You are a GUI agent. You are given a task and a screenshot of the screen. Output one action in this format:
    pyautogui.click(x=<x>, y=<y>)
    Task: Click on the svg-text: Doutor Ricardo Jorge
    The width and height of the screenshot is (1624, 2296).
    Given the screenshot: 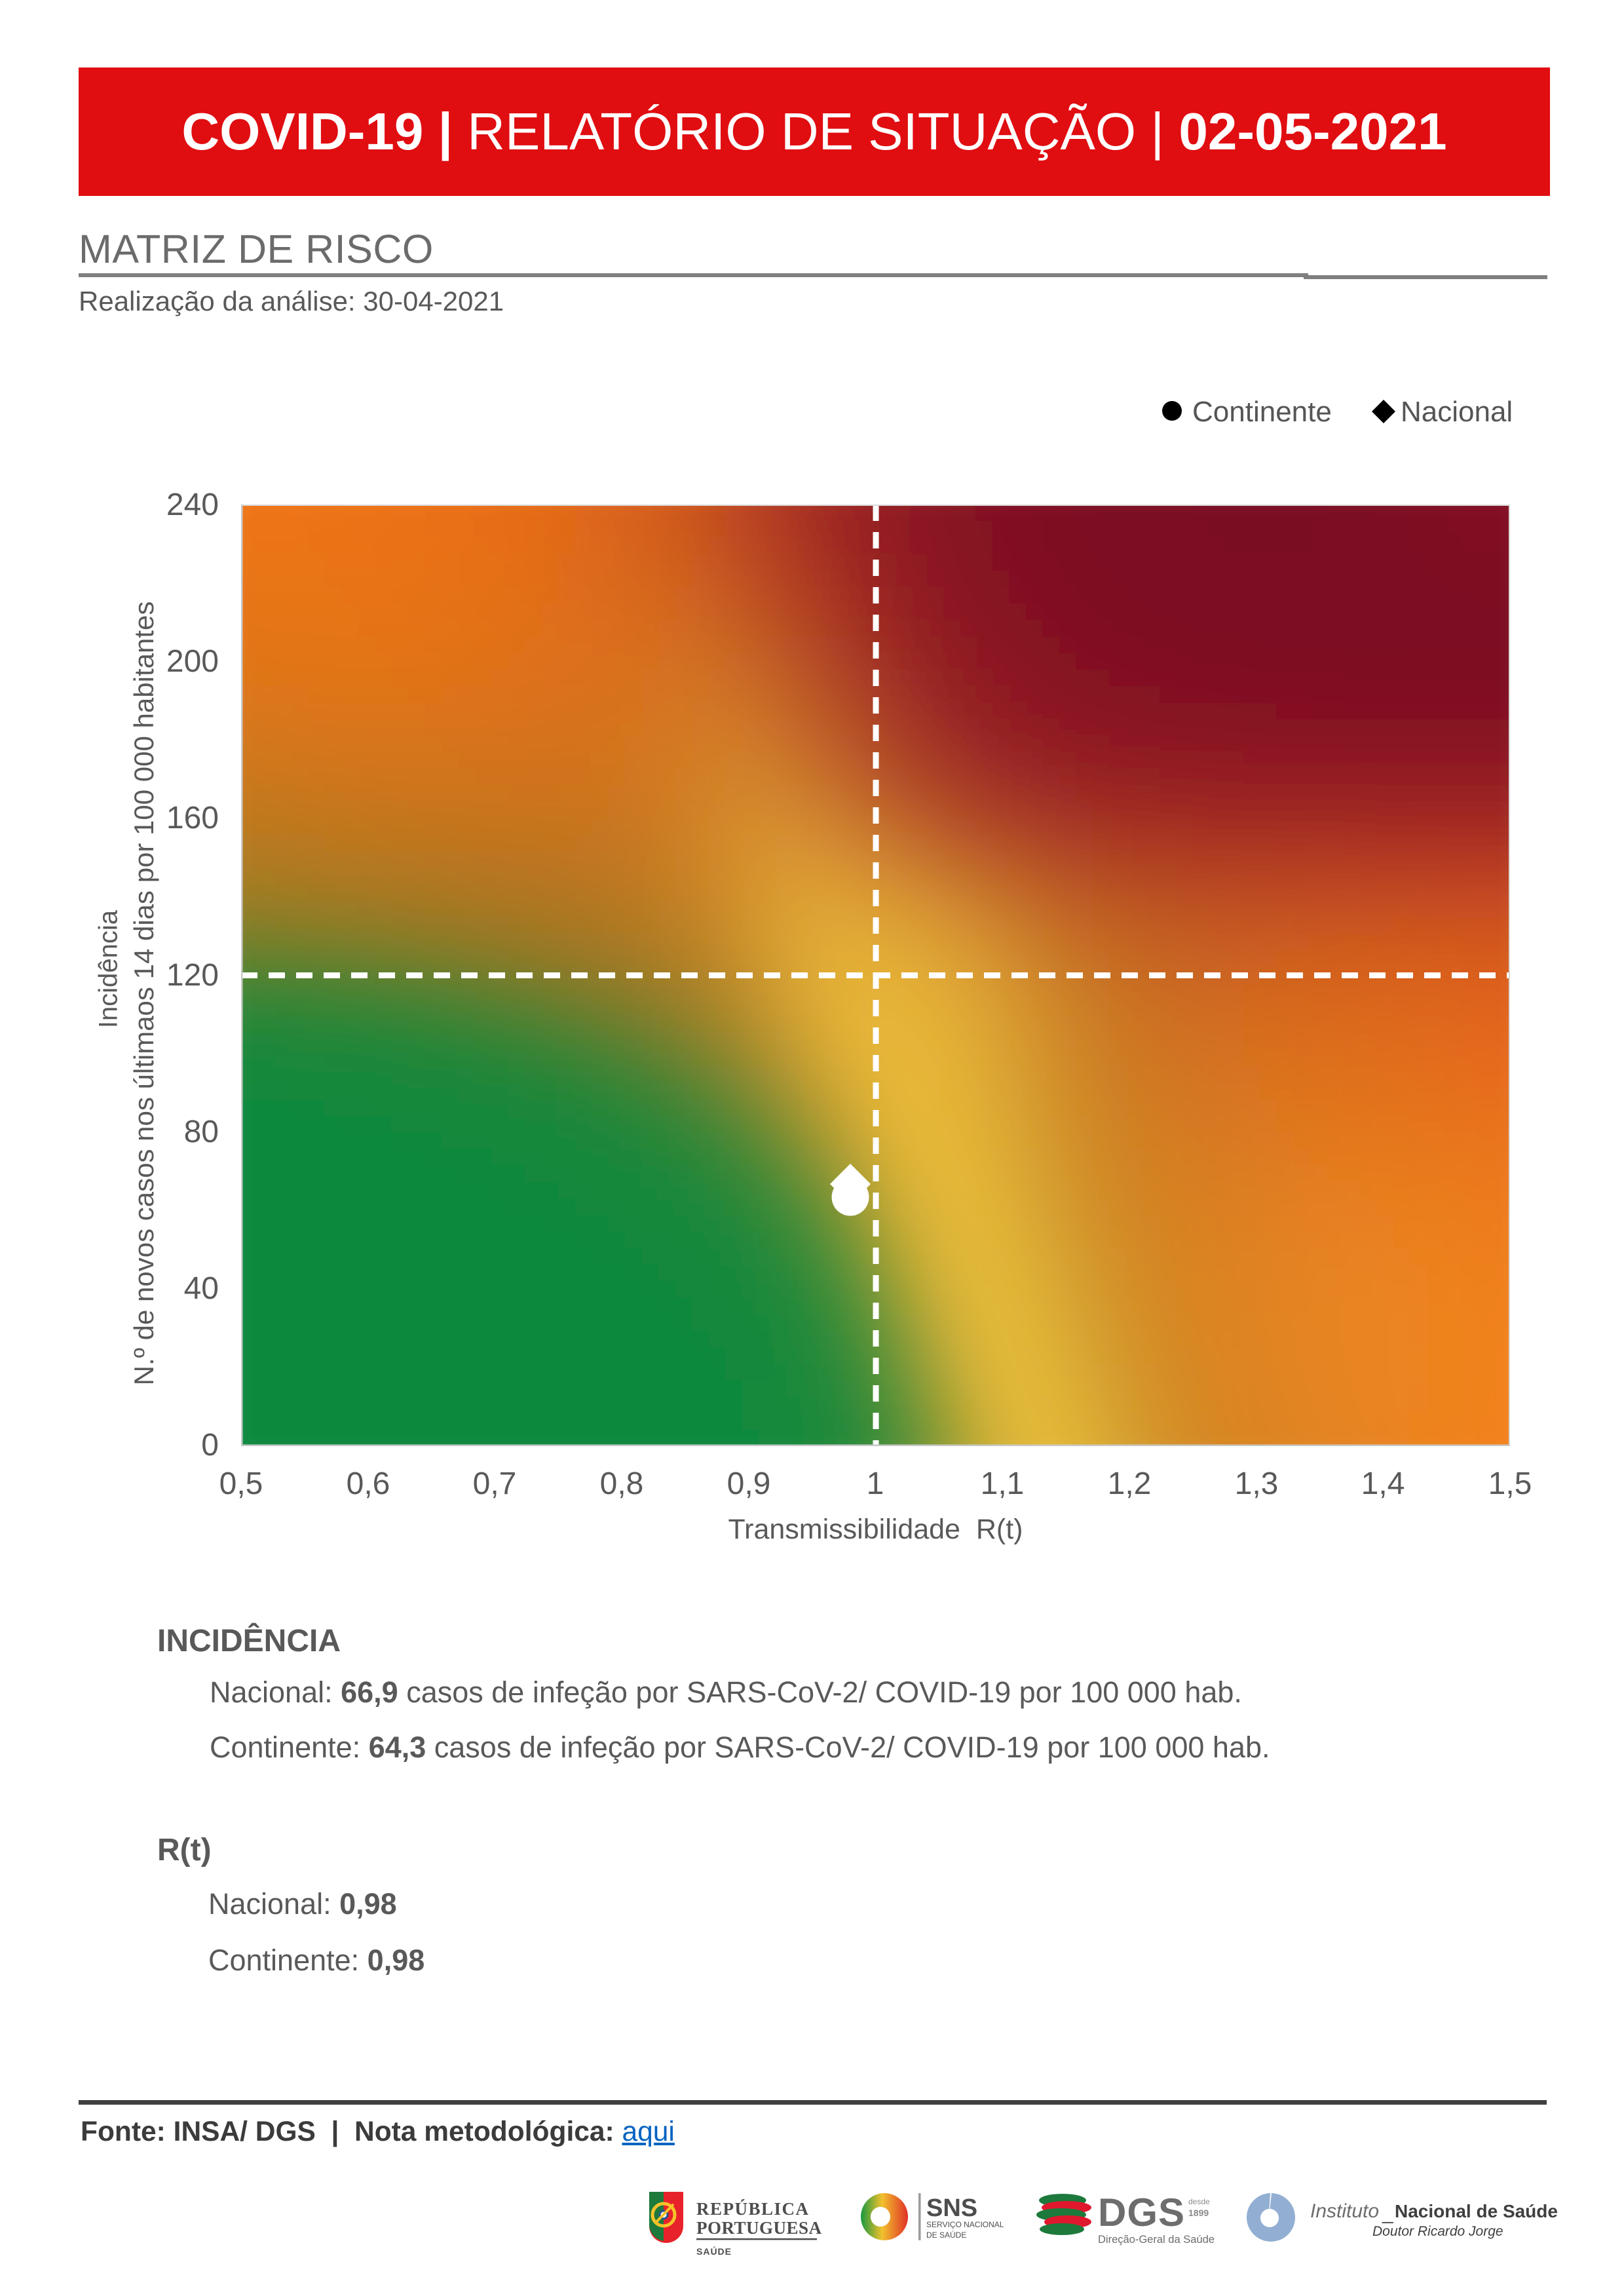 What is the action you would take?
    pyautogui.click(x=1437, y=2231)
    